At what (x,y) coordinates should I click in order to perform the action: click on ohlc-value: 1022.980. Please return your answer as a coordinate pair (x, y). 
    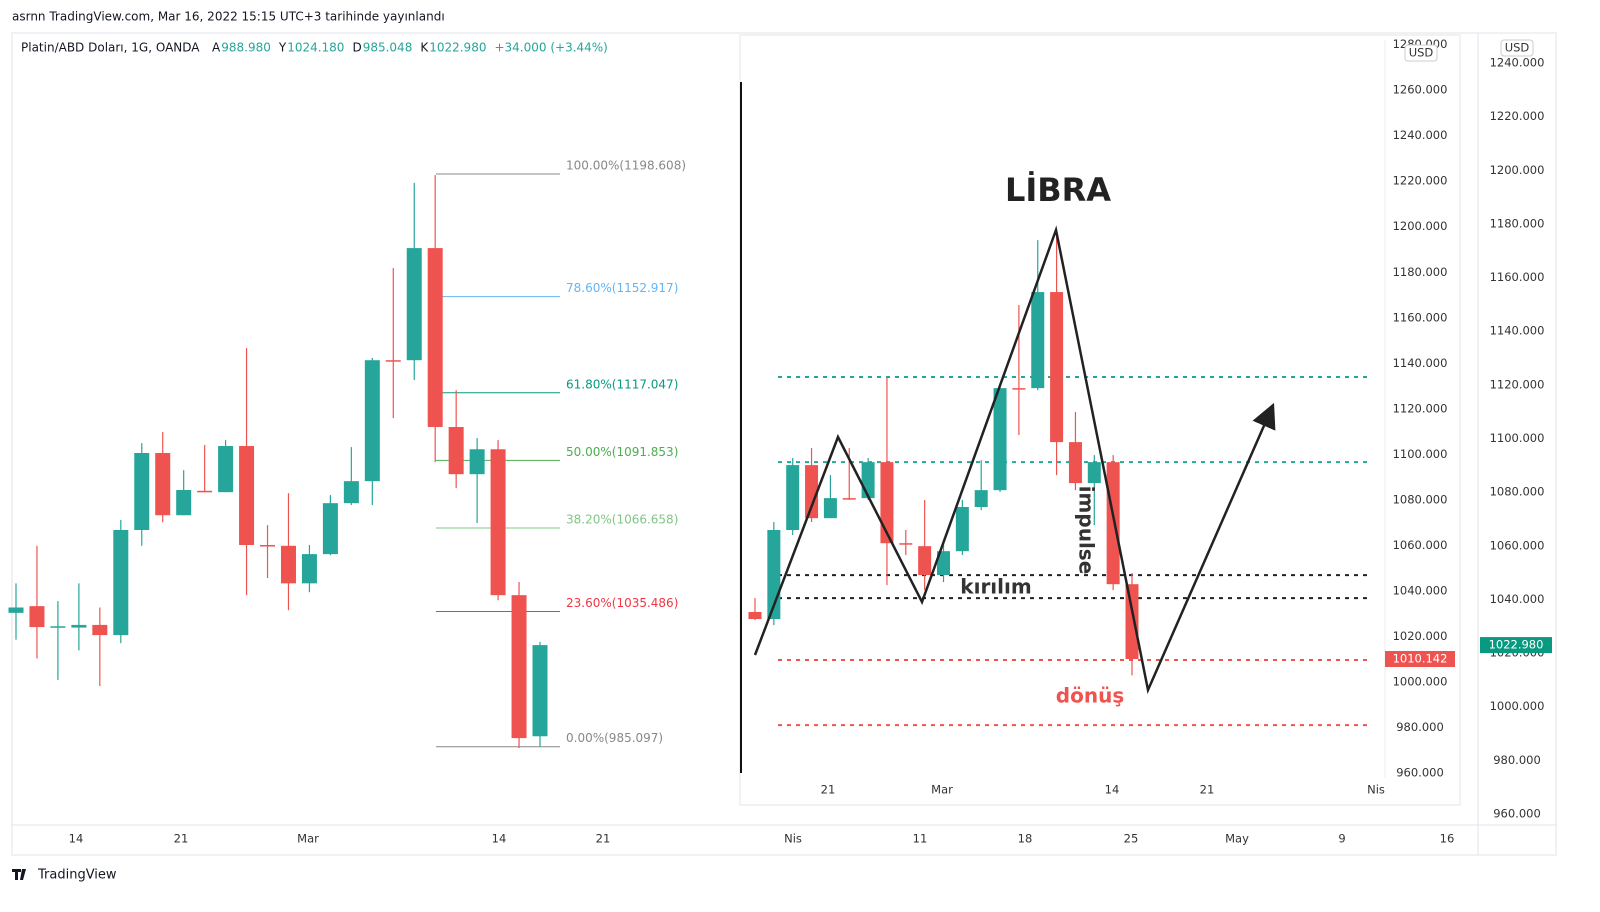
    Looking at the image, I should click on (457, 48).